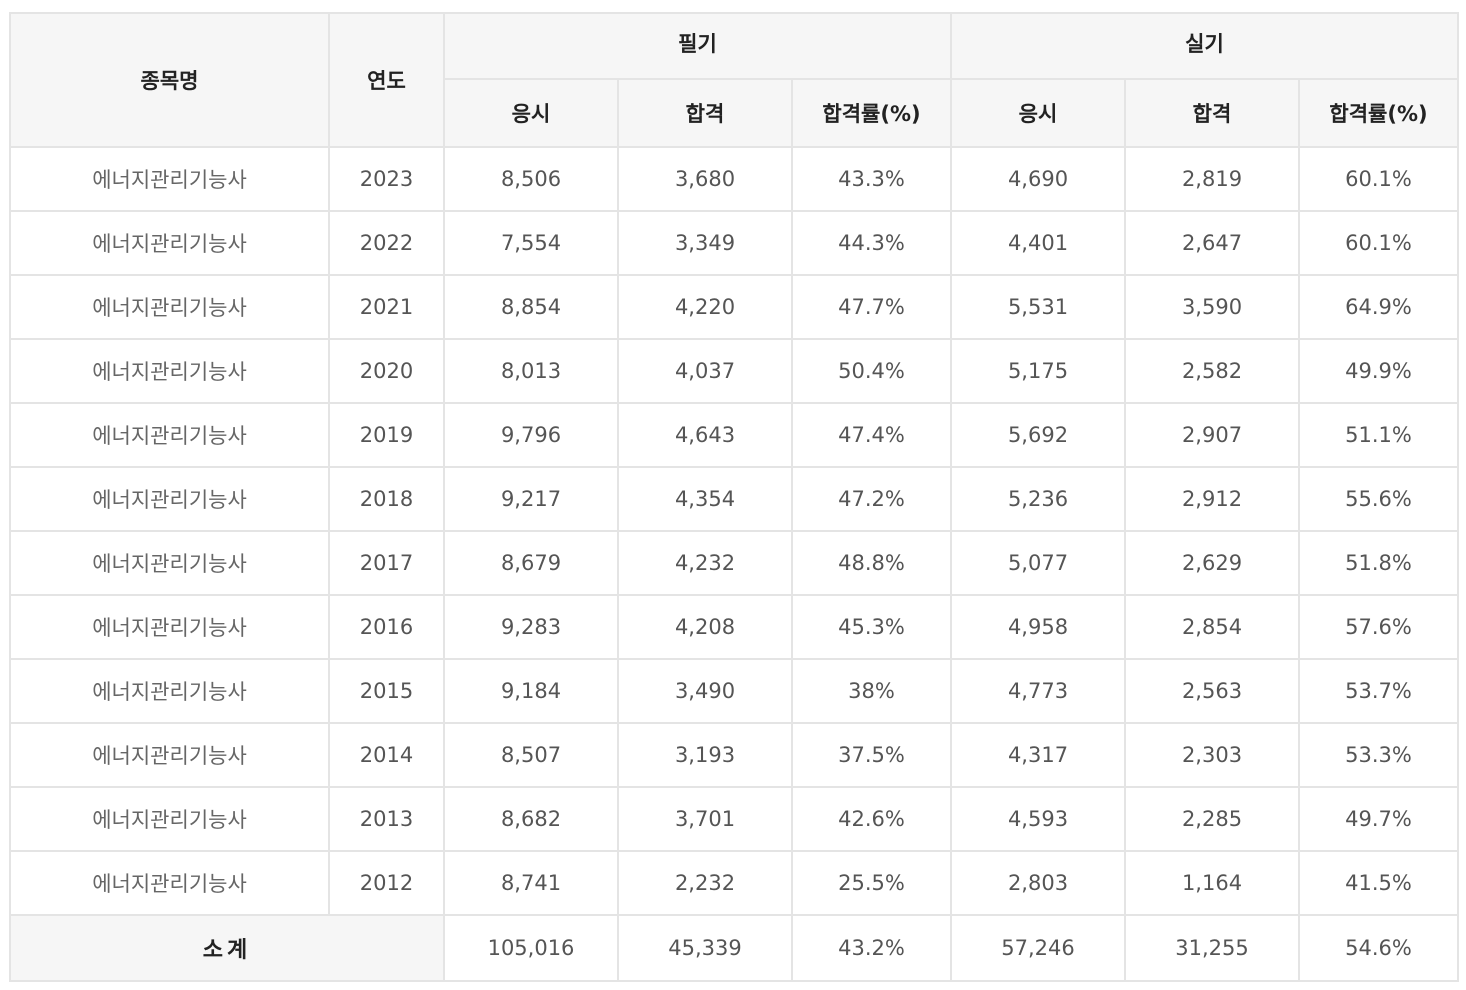  Describe the element at coordinates (871, 435) in the screenshot. I see `cell-written-rate: 47.4%` at that location.